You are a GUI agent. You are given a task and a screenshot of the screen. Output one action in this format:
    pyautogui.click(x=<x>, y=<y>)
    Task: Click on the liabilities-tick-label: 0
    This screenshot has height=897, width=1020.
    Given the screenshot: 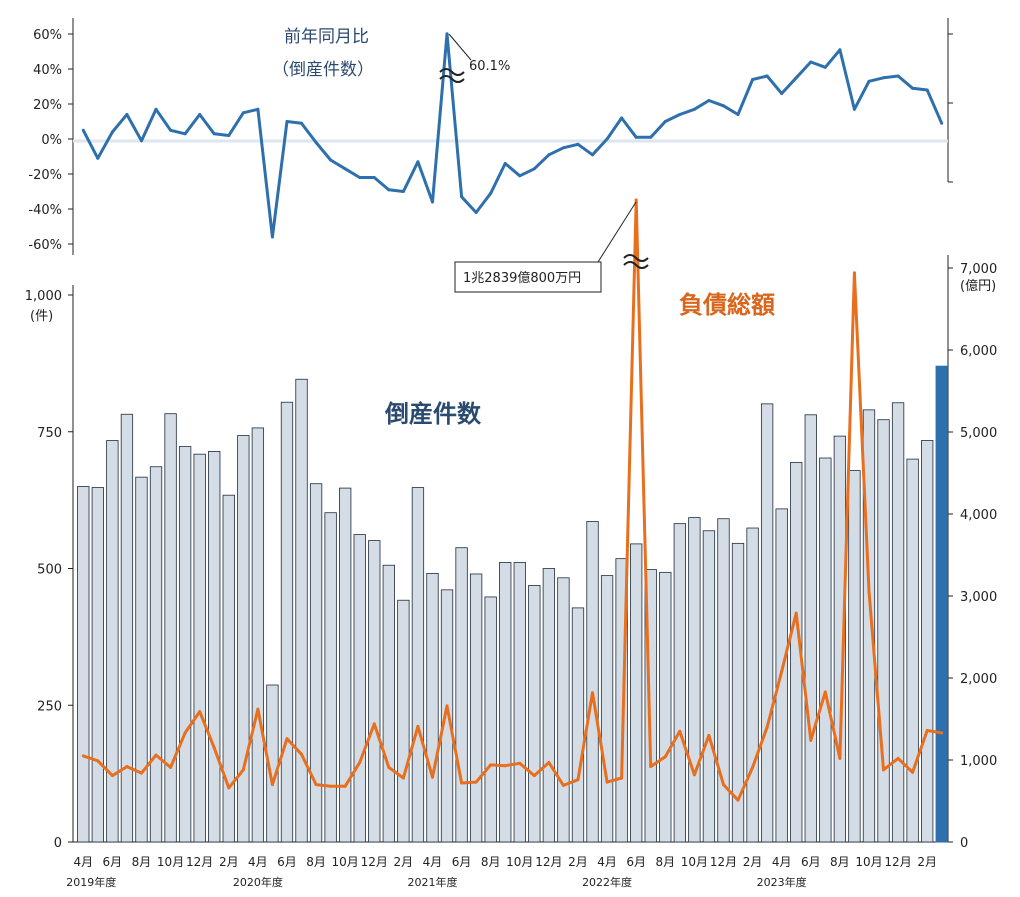 What is the action you would take?
    pyautogui.click(x=964, y=843)
    